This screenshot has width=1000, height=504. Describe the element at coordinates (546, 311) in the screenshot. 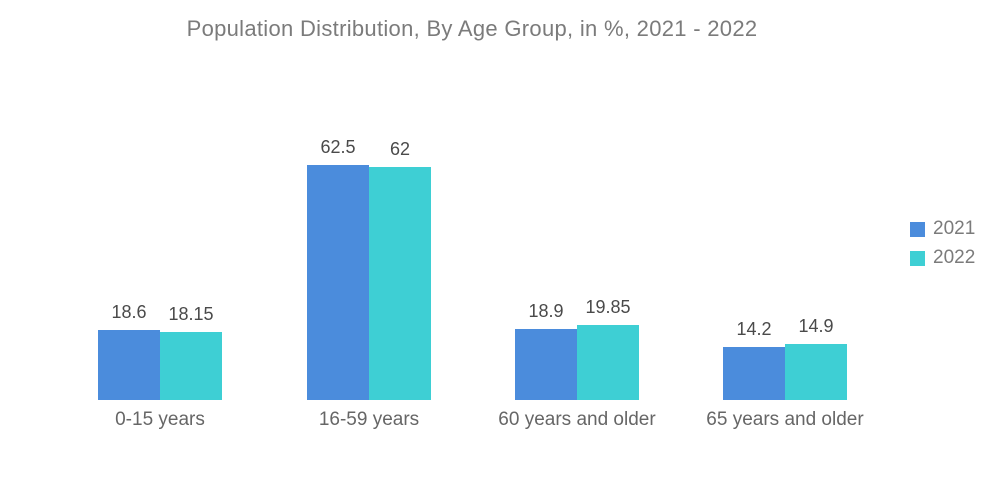

I see `value-label-2021: 18.9` at that location.